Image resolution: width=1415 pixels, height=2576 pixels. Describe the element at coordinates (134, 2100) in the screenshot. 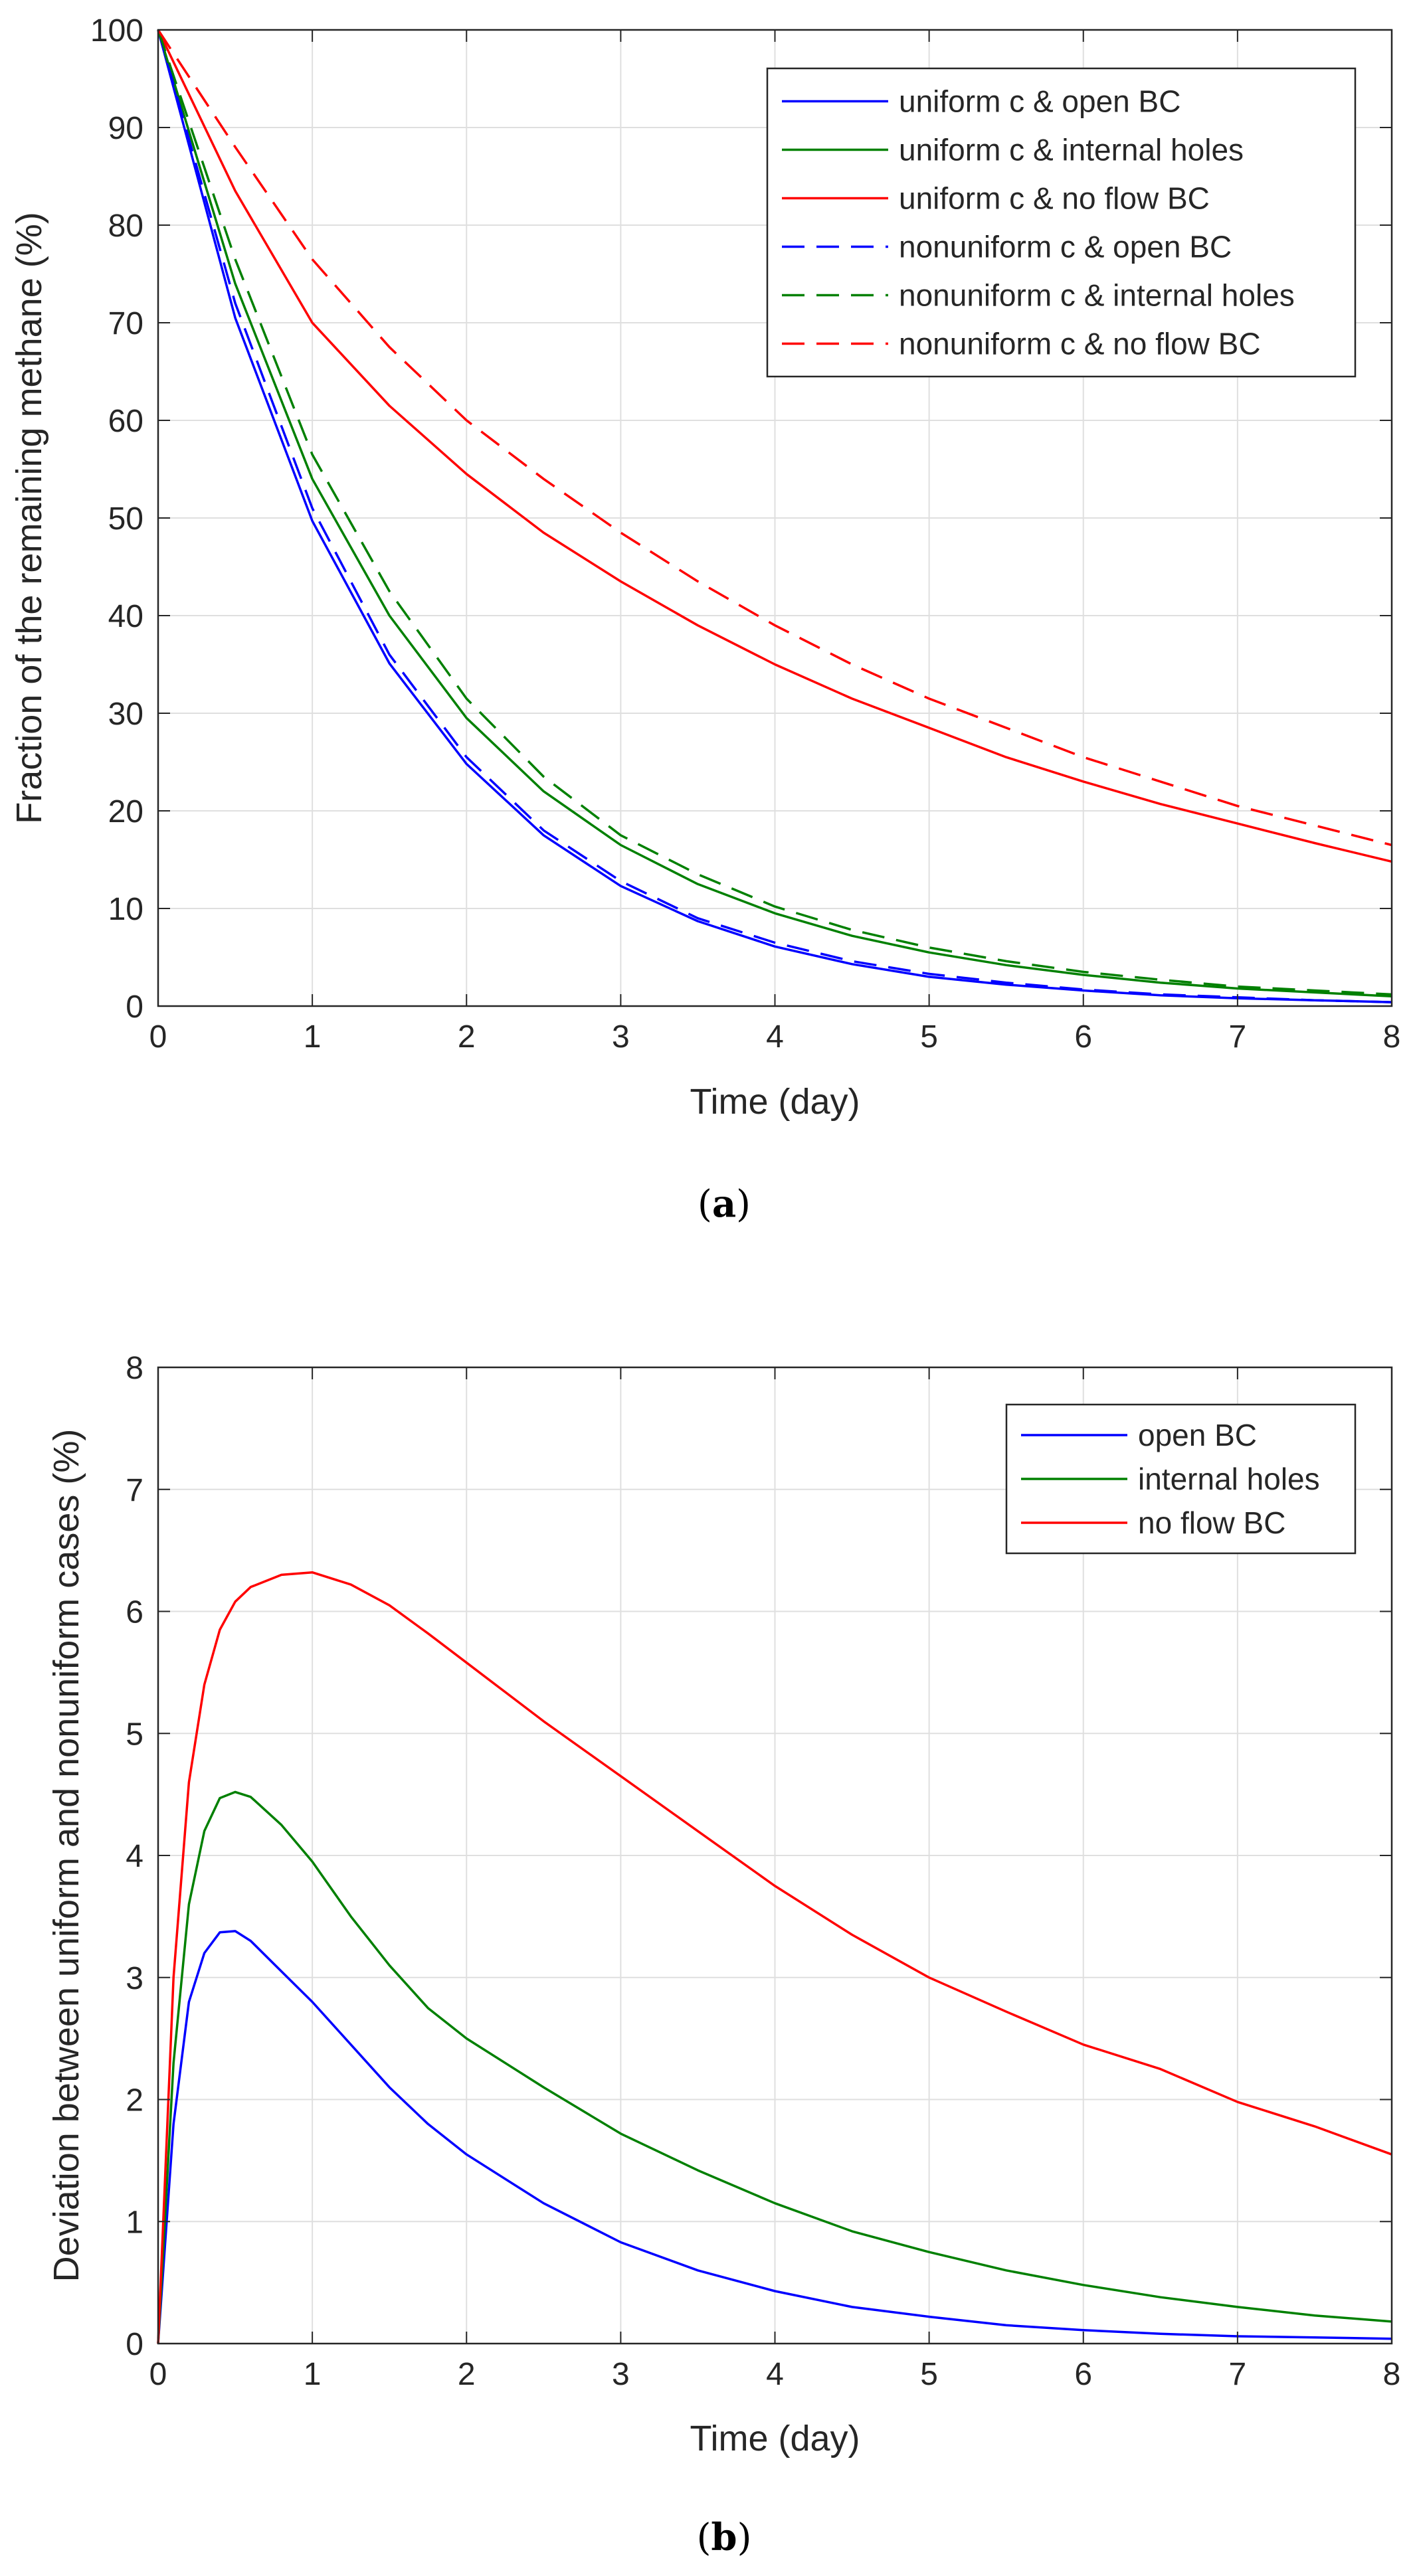

I see `y-tick-label: 2` at that location.